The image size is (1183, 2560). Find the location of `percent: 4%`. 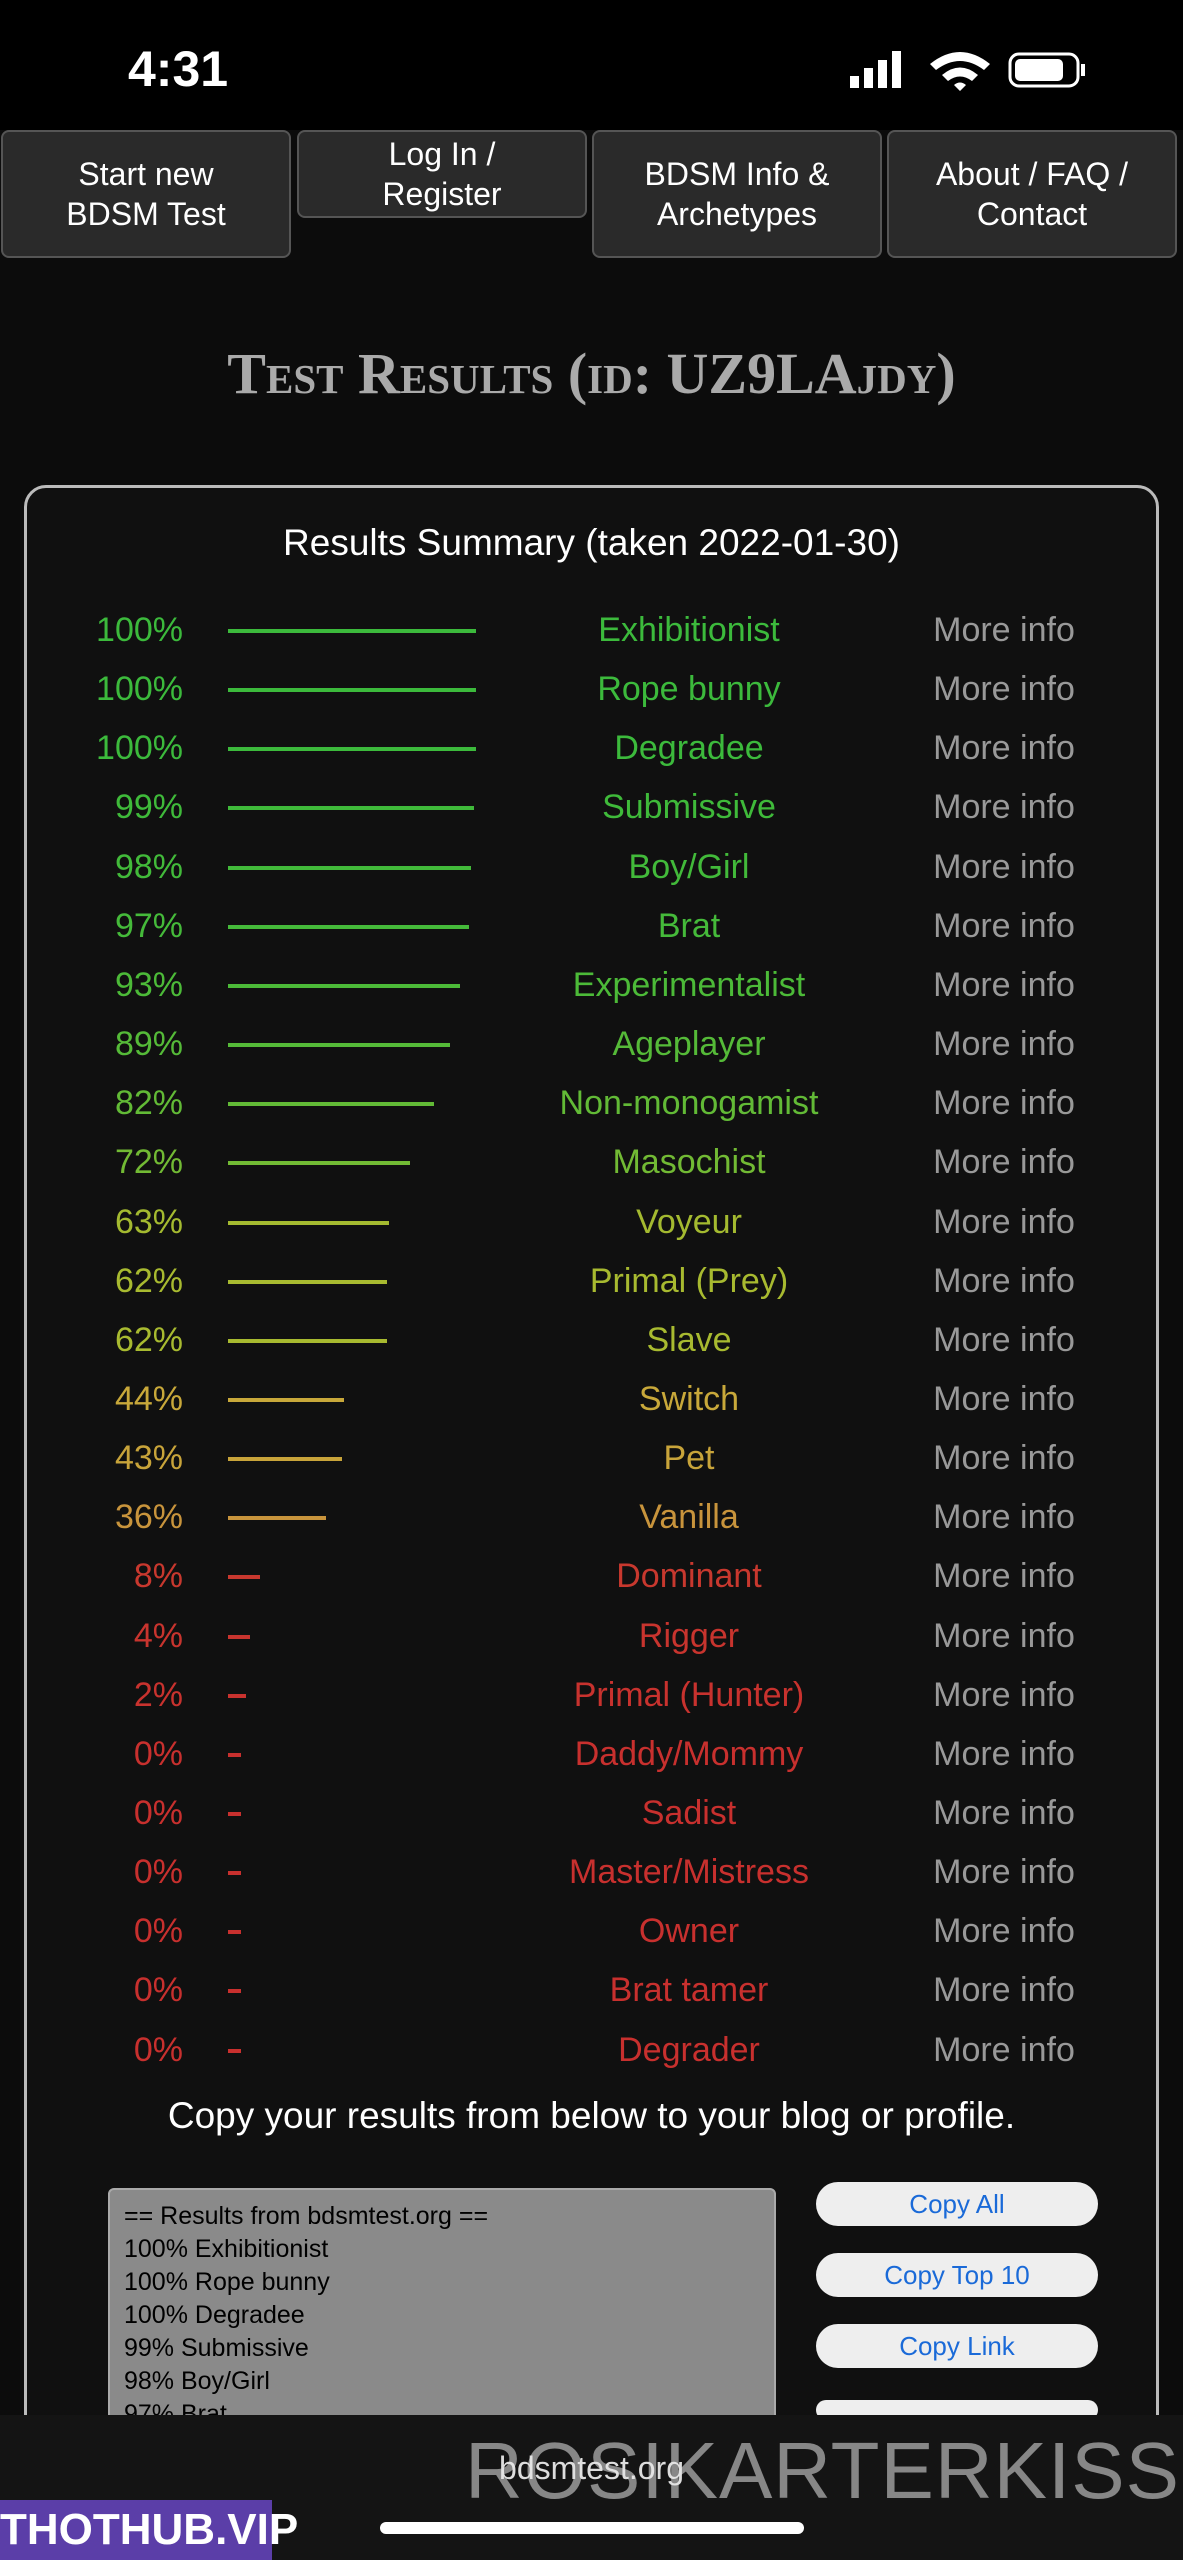

percent: 4% is located at coordinates (158, 1635).